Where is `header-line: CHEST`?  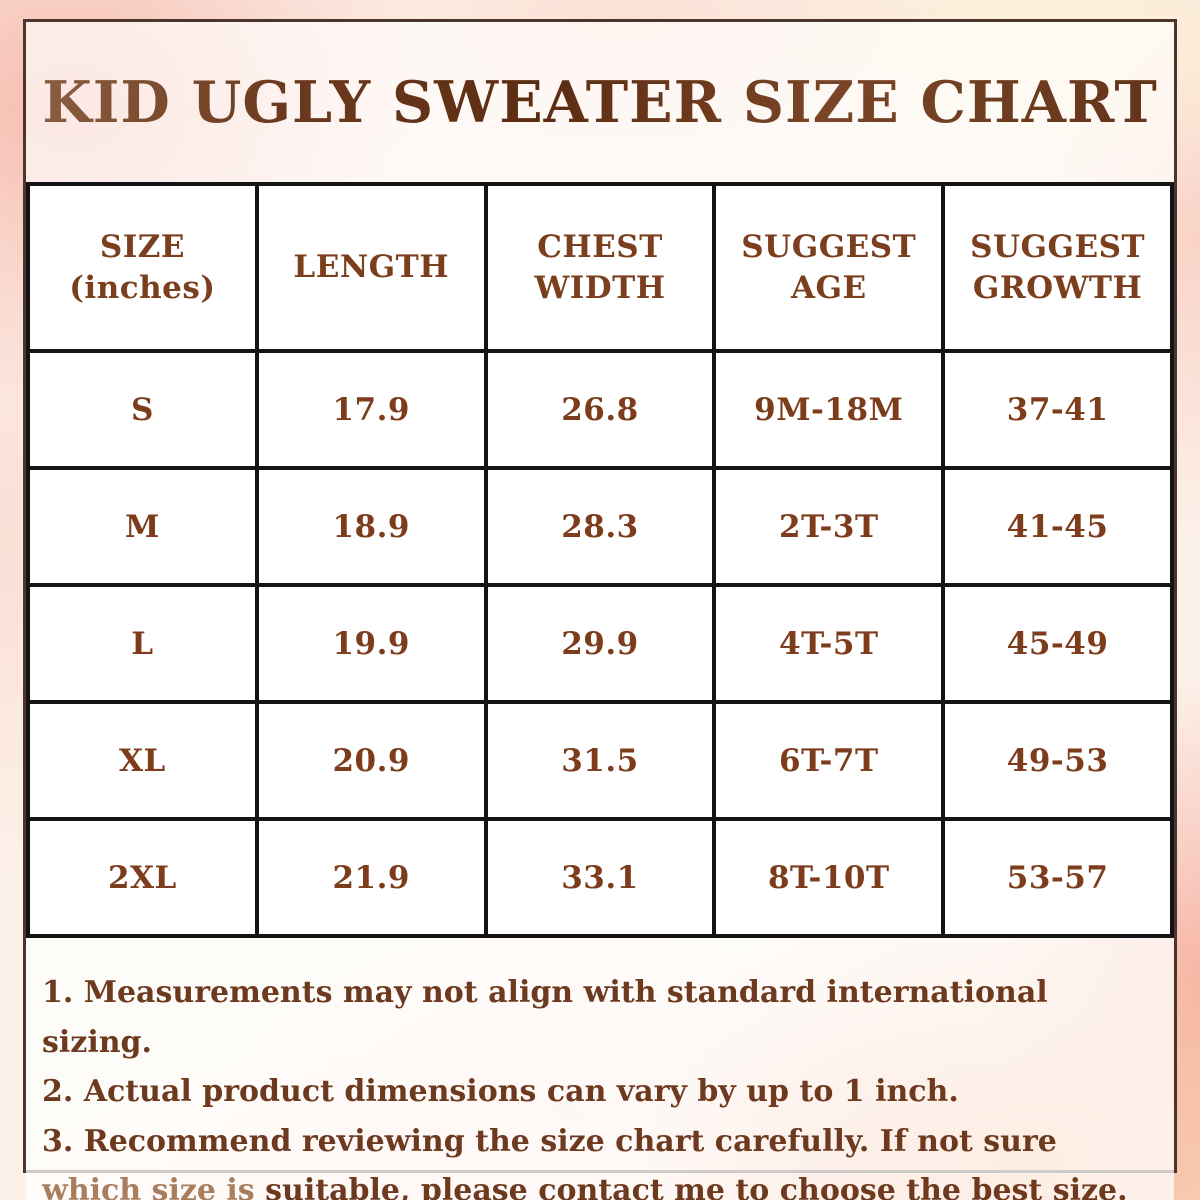 header-line: CHEST is located at coordinates (600, 246).